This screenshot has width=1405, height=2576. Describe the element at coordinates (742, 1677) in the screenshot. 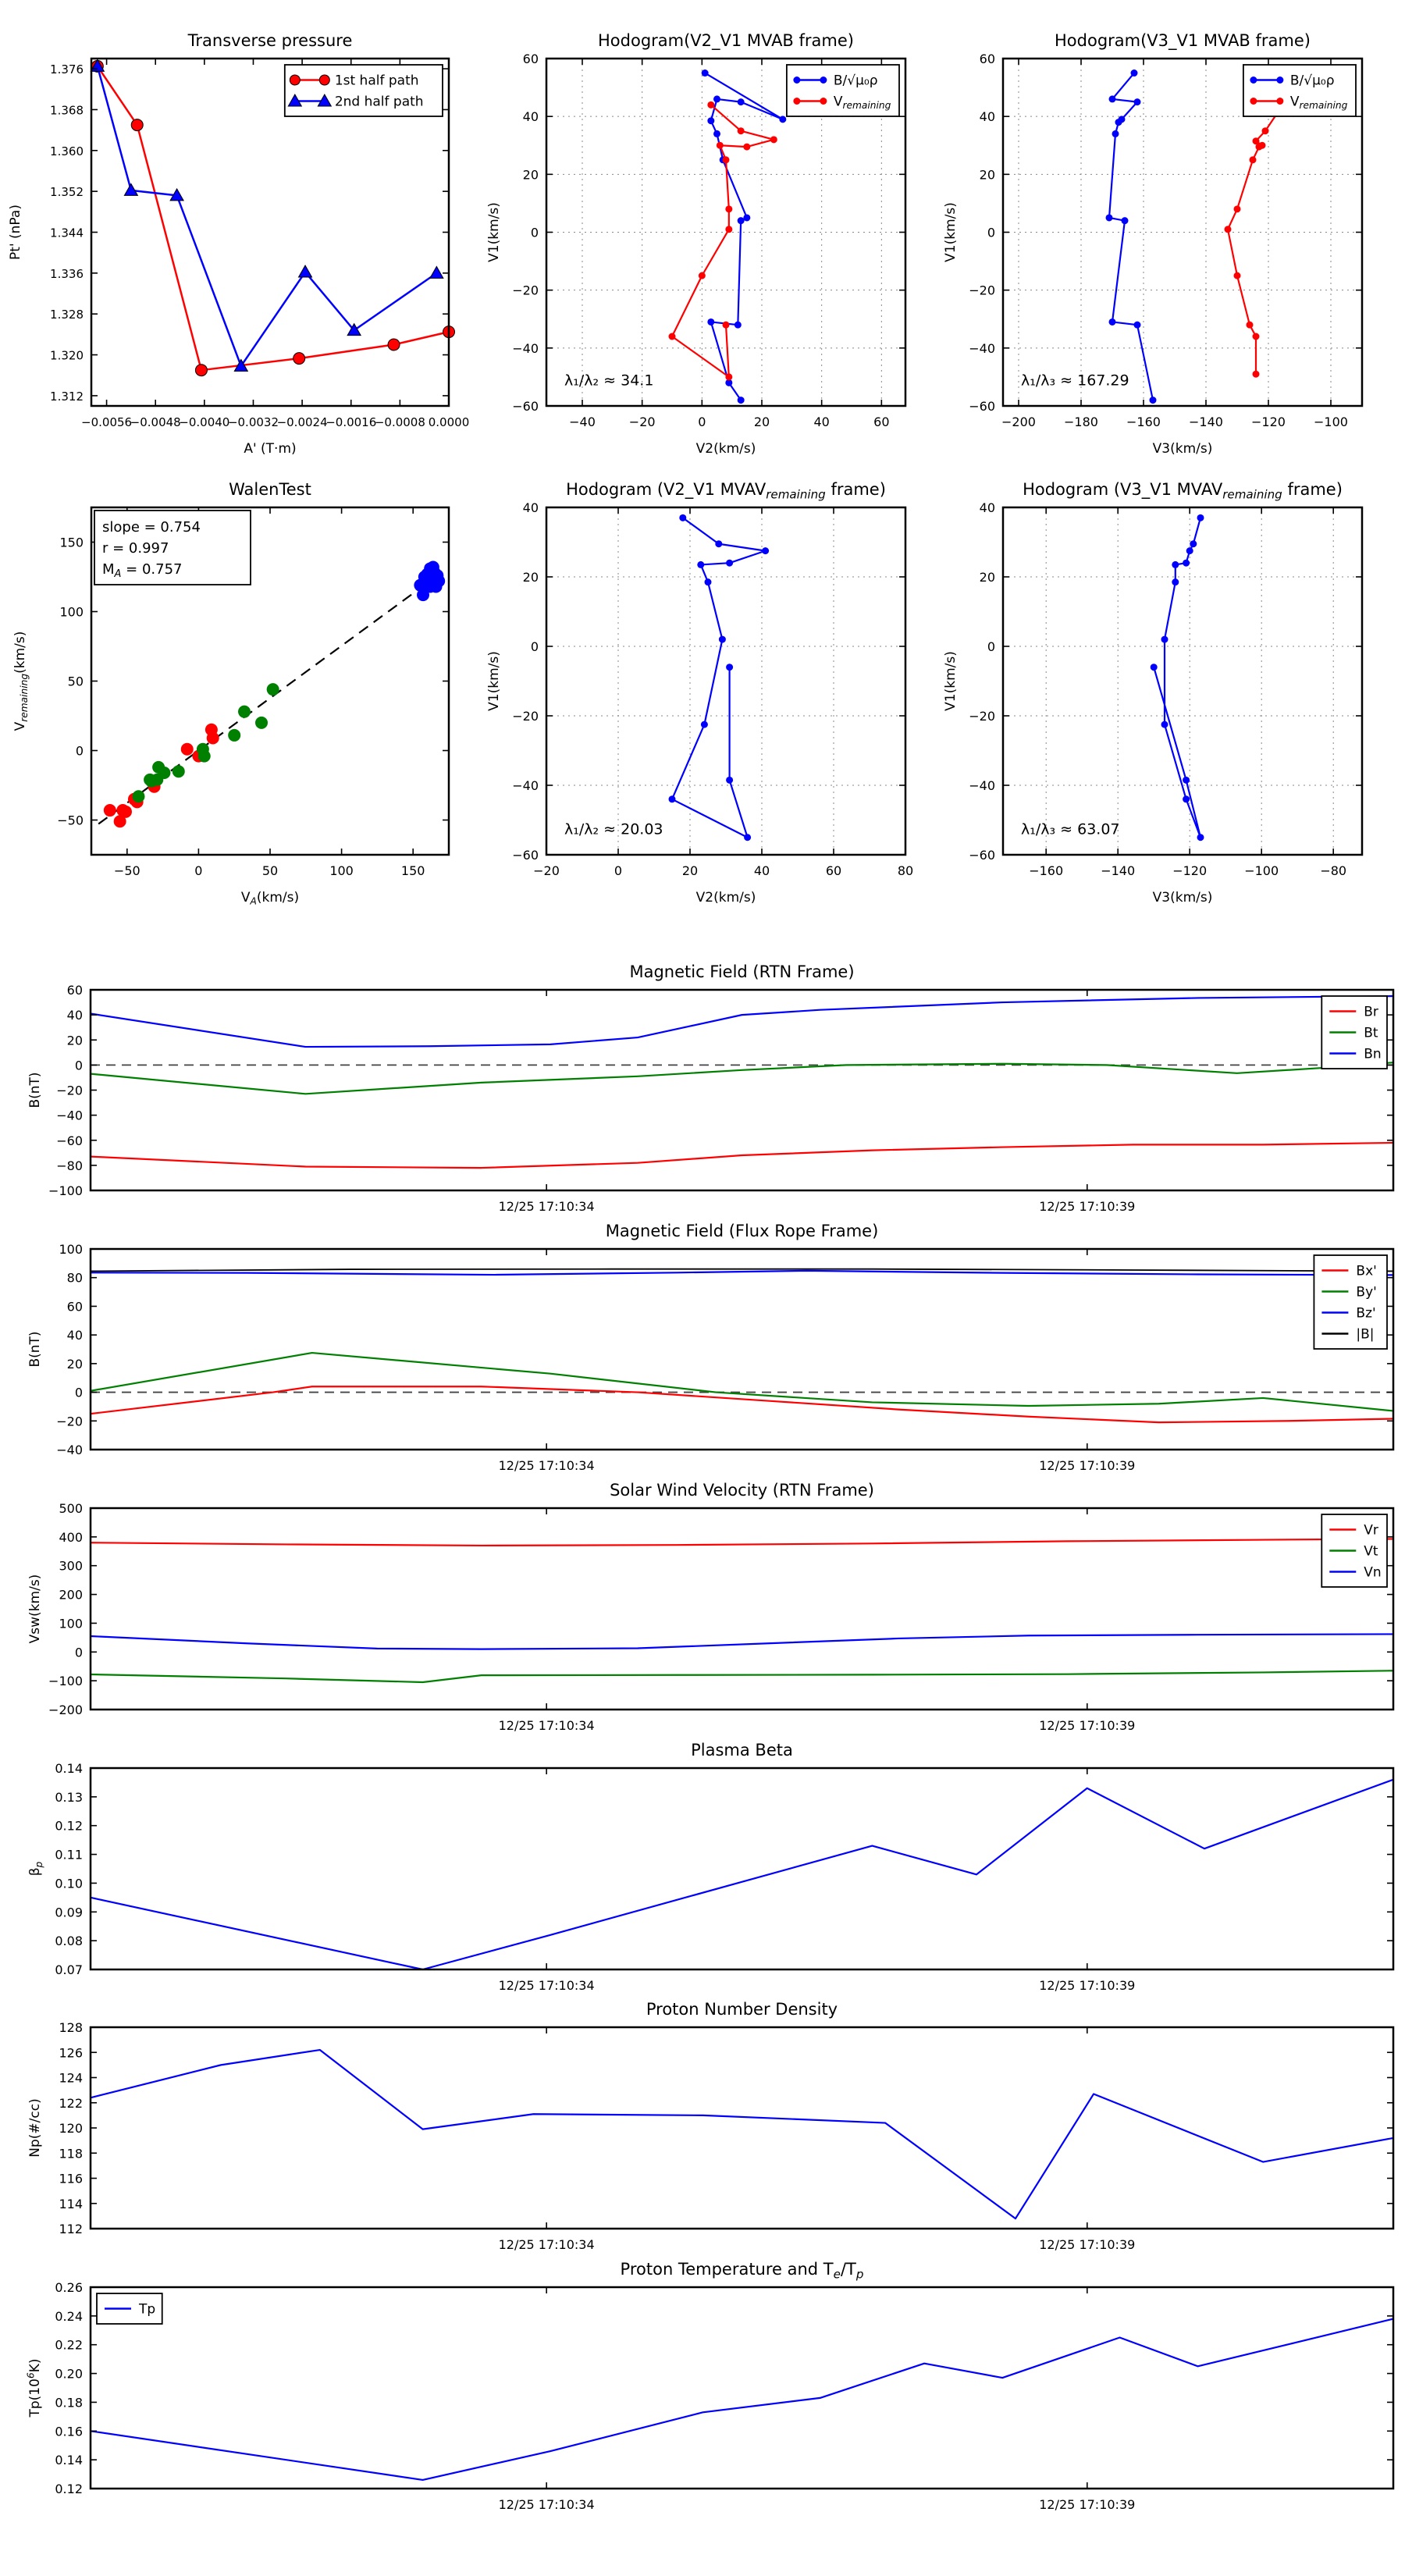

I see `series-Vt` at that location.